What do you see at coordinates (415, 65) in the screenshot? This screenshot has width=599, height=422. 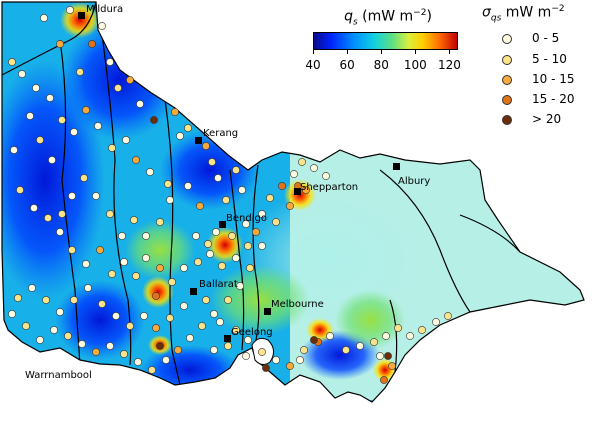 I see `colorbar-tick-label: 100` at bounding box center [415, 65].